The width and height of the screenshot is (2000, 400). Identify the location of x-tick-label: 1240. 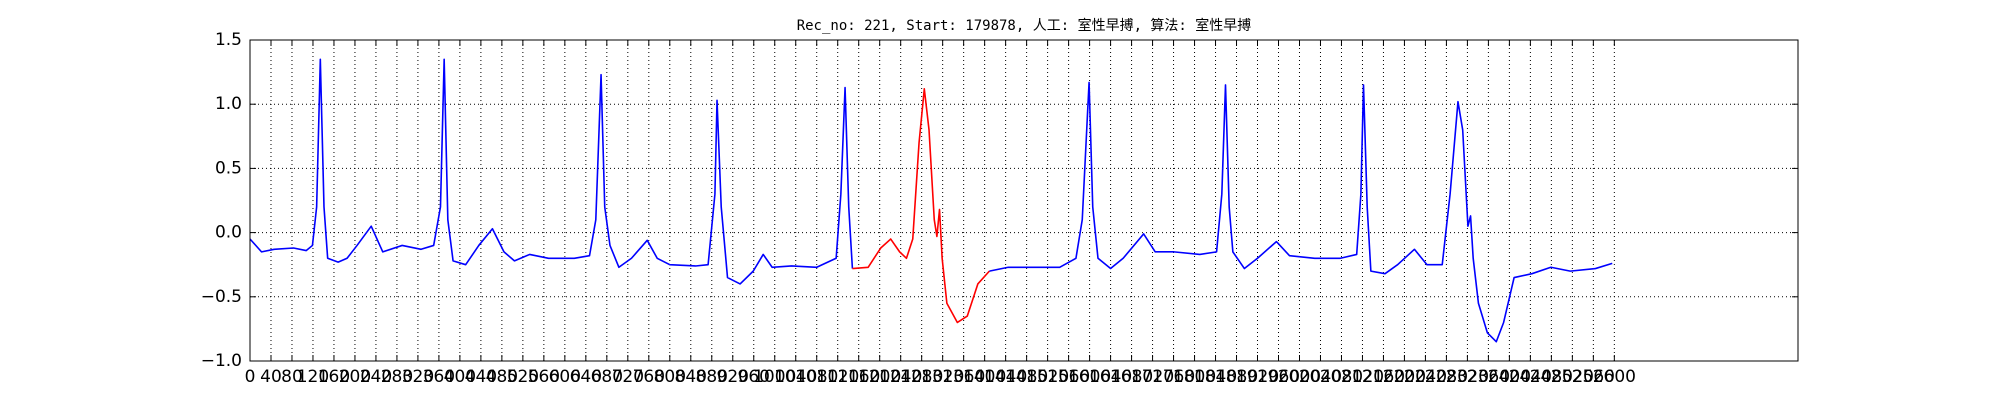
(900, 377).